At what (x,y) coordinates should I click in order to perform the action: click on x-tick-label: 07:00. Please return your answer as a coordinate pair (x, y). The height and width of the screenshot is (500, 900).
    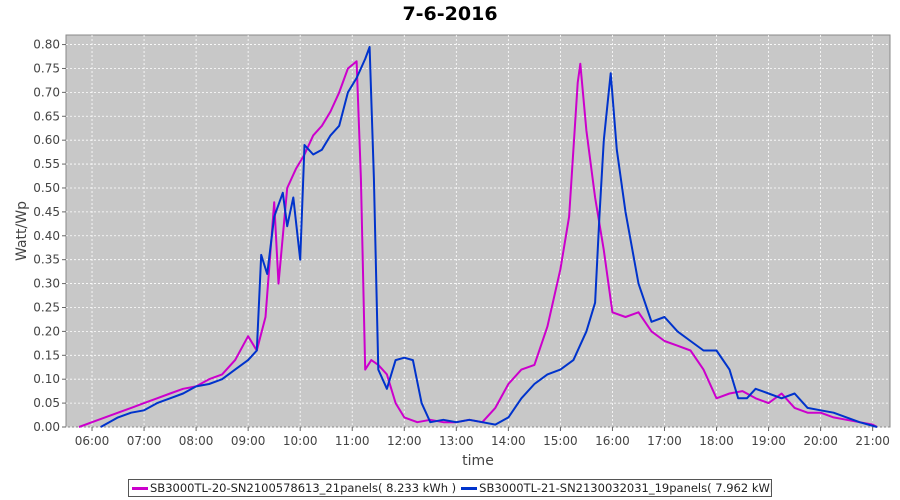
    Looking at the image, I should click on (144, 441).